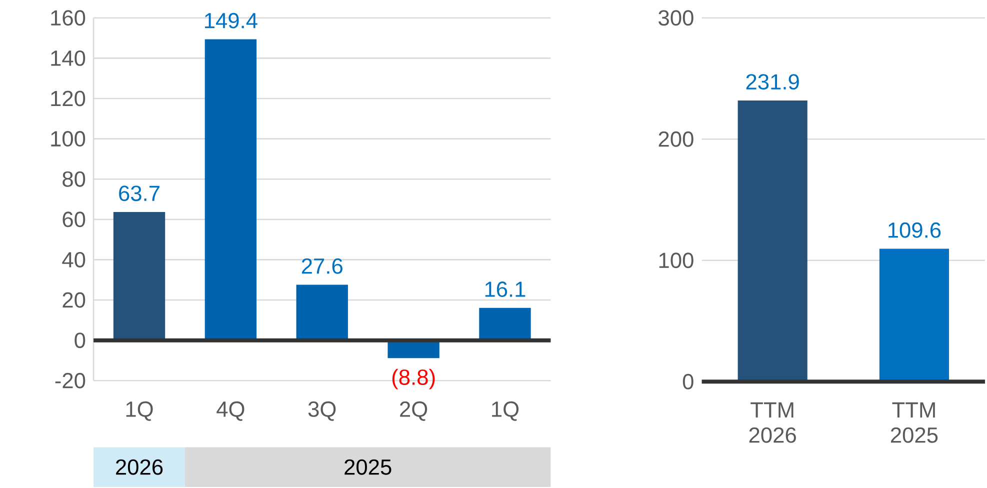 This screenshot has height=488, width=987. Describe the element at coordinates (413, 379) in the screenshot. I see `data-label: (8.8)` at that location.